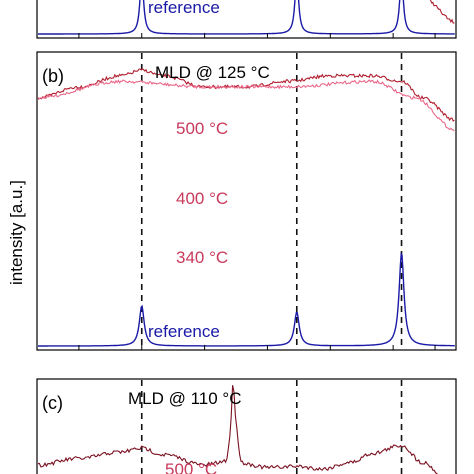  Describe the element at coordinates (271, 427) in the screenshot. I see `panel-c-dashed-lines` at that location.